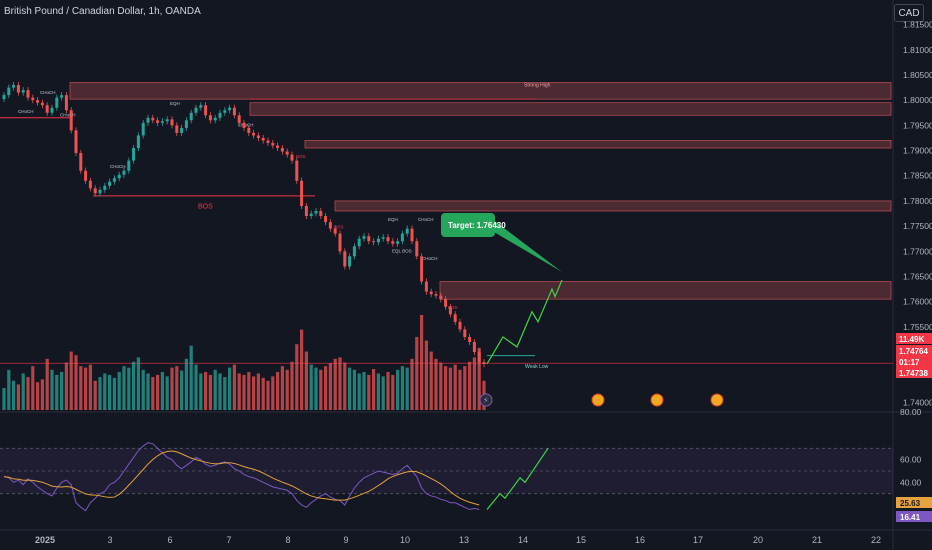 This screenshot has width=932, height=550. What do you see at coordinates (426, 219) in the screenshot?
I see `structure-label: CHoCH` at bounding box center [426, 219].